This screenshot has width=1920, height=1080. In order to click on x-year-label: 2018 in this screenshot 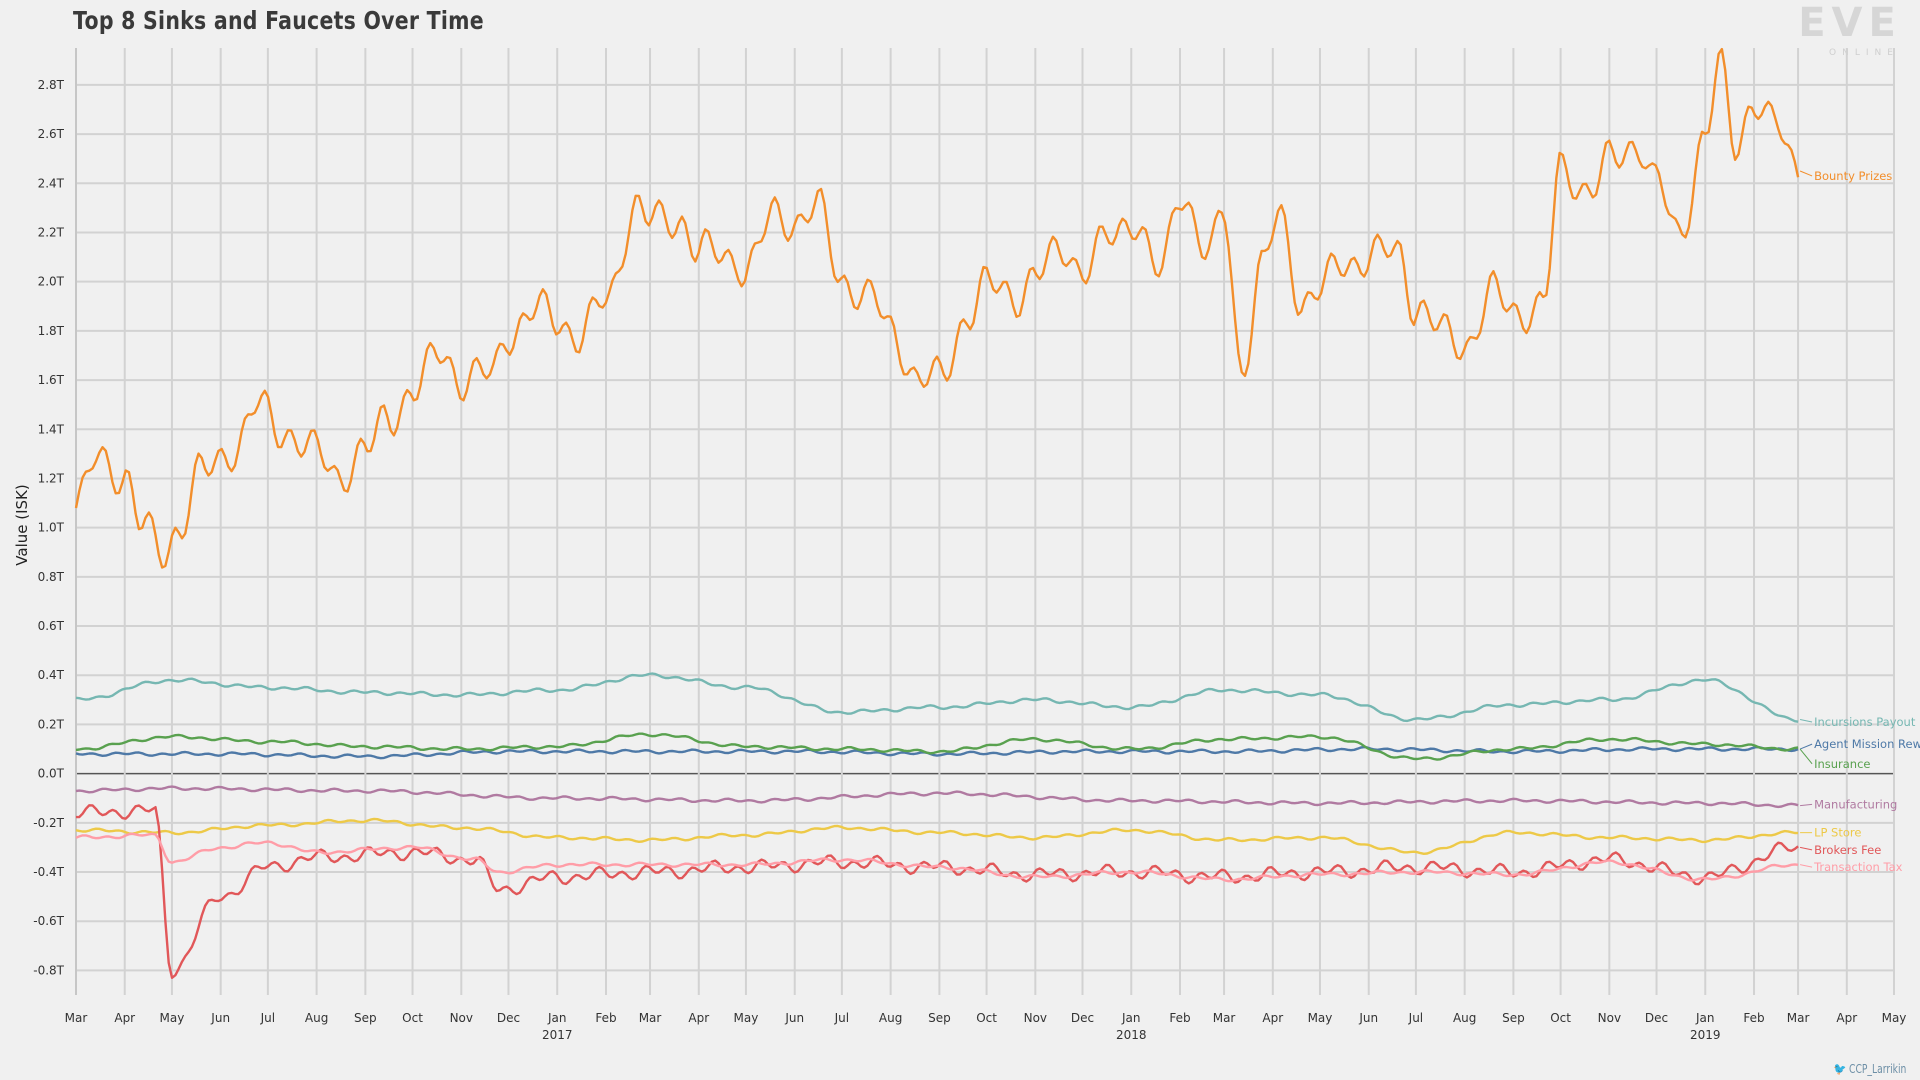, I will do `click(1131, 1035)`.